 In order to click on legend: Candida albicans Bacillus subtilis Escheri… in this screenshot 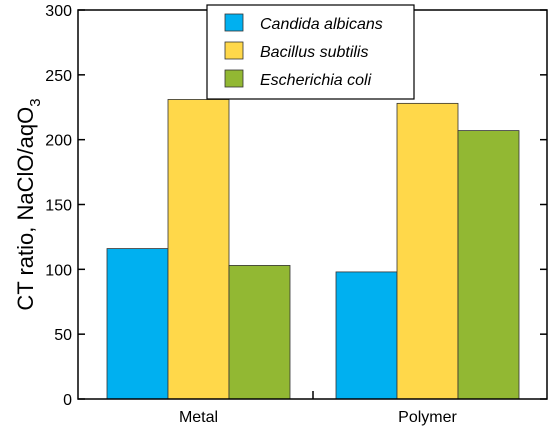, I will do `click(310, 52)`.